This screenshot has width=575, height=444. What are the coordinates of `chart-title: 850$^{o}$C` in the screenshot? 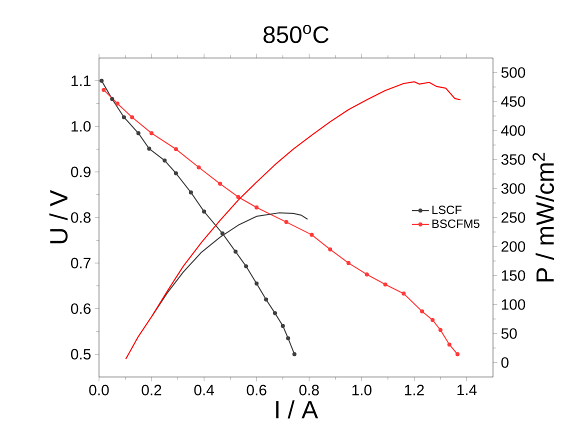 It's located at (296, 34).